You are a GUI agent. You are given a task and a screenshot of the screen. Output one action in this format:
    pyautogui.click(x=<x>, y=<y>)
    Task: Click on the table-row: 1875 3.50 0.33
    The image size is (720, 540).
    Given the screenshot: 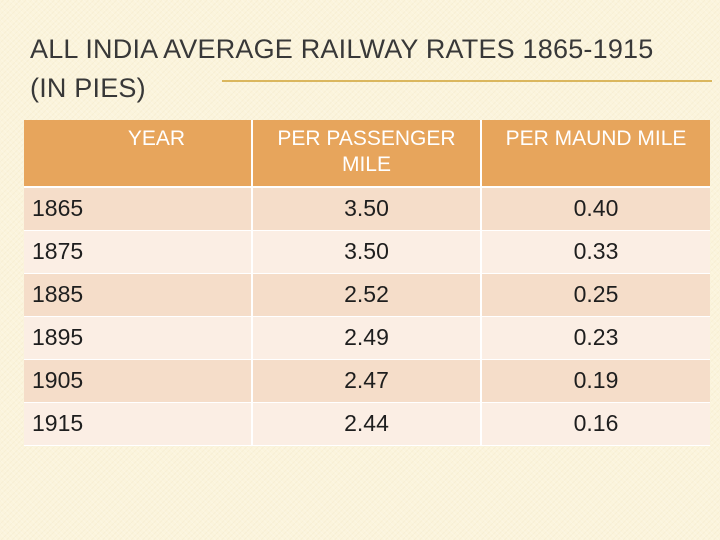 What is the action you would take?
    pyautogui.click(x=367, y=252)
    